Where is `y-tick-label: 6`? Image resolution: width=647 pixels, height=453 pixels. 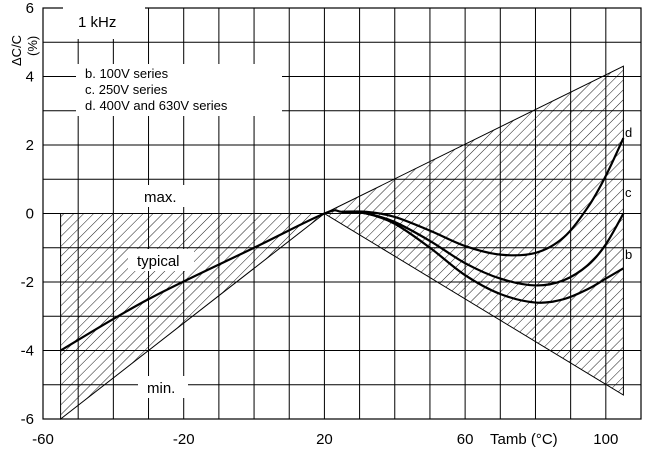 y-tick-label: 6 is located at coordinates (30, 8).